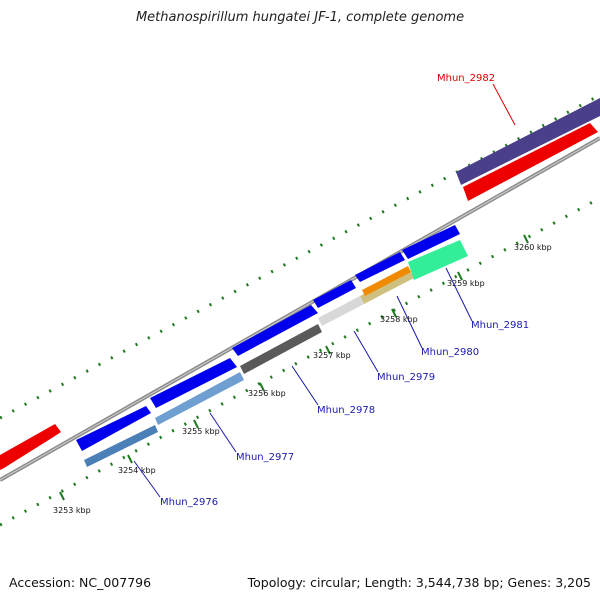 This screenshot has width=600, height=600. What do you see at coordinates (189, 502) in the screenshot?
I see `gene-label-mhun-2976: Mhun_2976` at bounding box center [189, 502].